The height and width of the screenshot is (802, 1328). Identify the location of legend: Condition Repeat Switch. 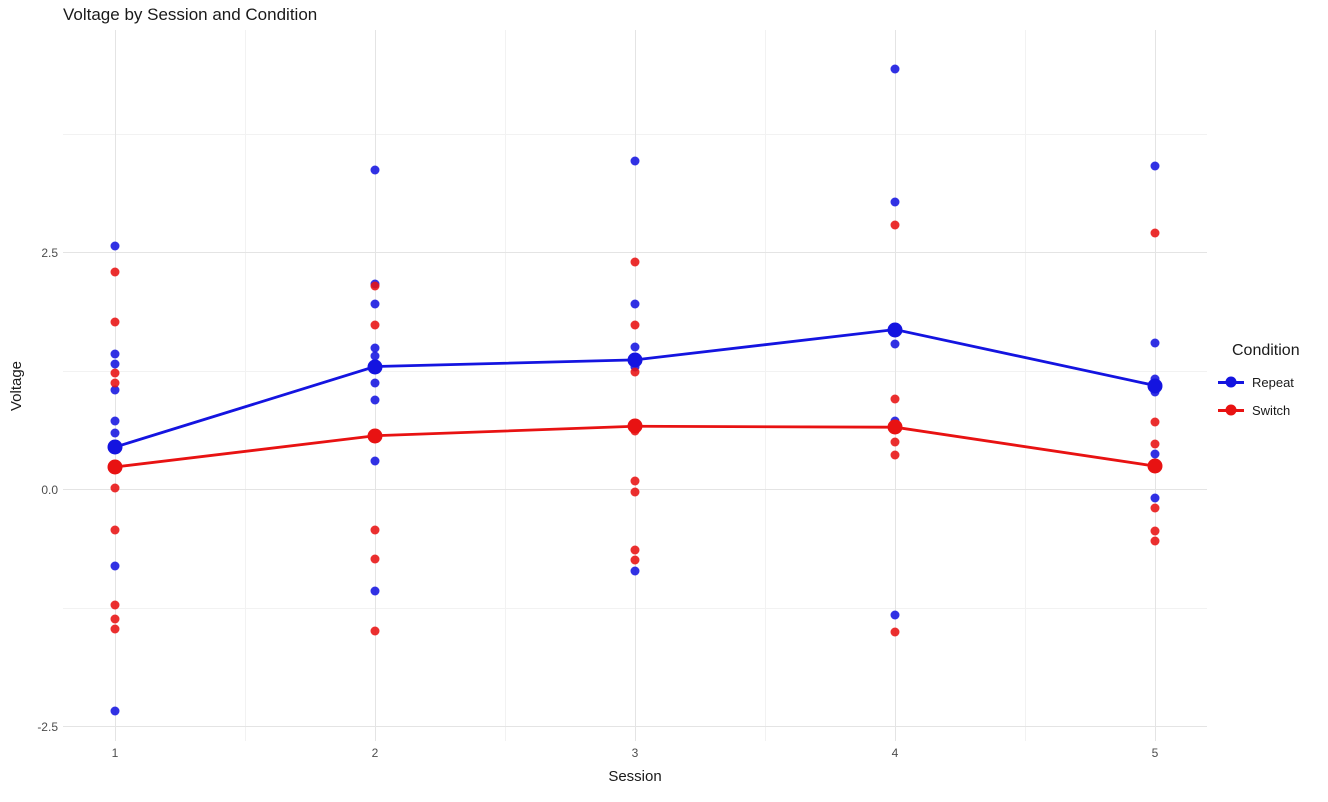
(1259, 386).